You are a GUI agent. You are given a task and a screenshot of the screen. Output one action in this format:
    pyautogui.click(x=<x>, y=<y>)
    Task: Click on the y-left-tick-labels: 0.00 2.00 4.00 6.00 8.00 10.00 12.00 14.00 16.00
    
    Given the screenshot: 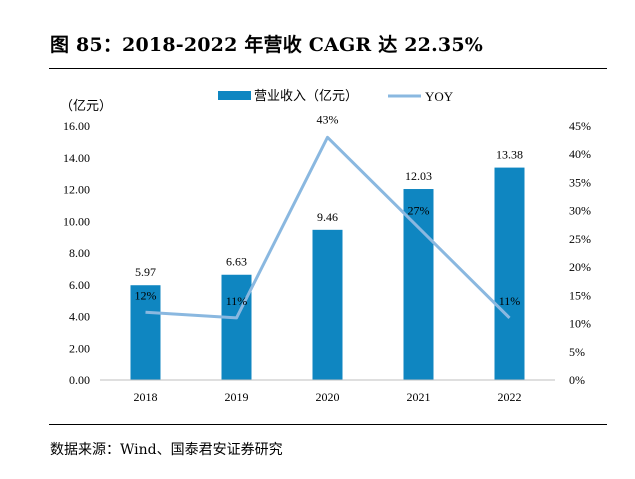 What is the action you would take?
    pyautogui.click(x=76, y=253)
    